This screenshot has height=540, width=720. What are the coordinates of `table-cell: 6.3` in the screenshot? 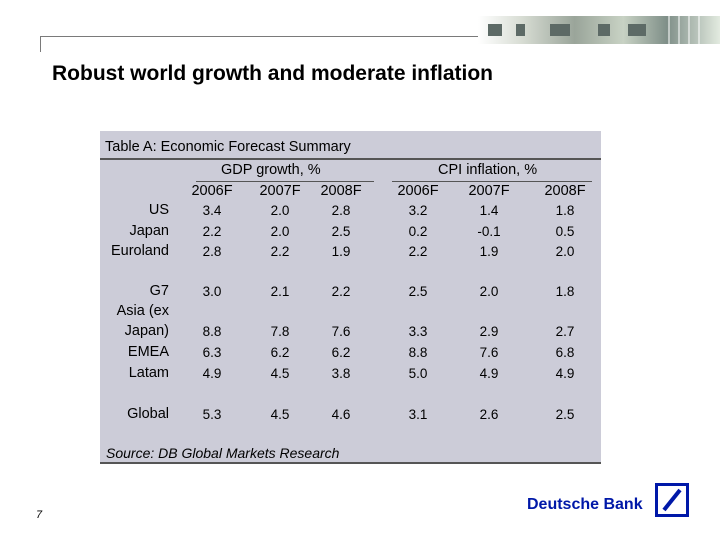 It's located at (212, 352).